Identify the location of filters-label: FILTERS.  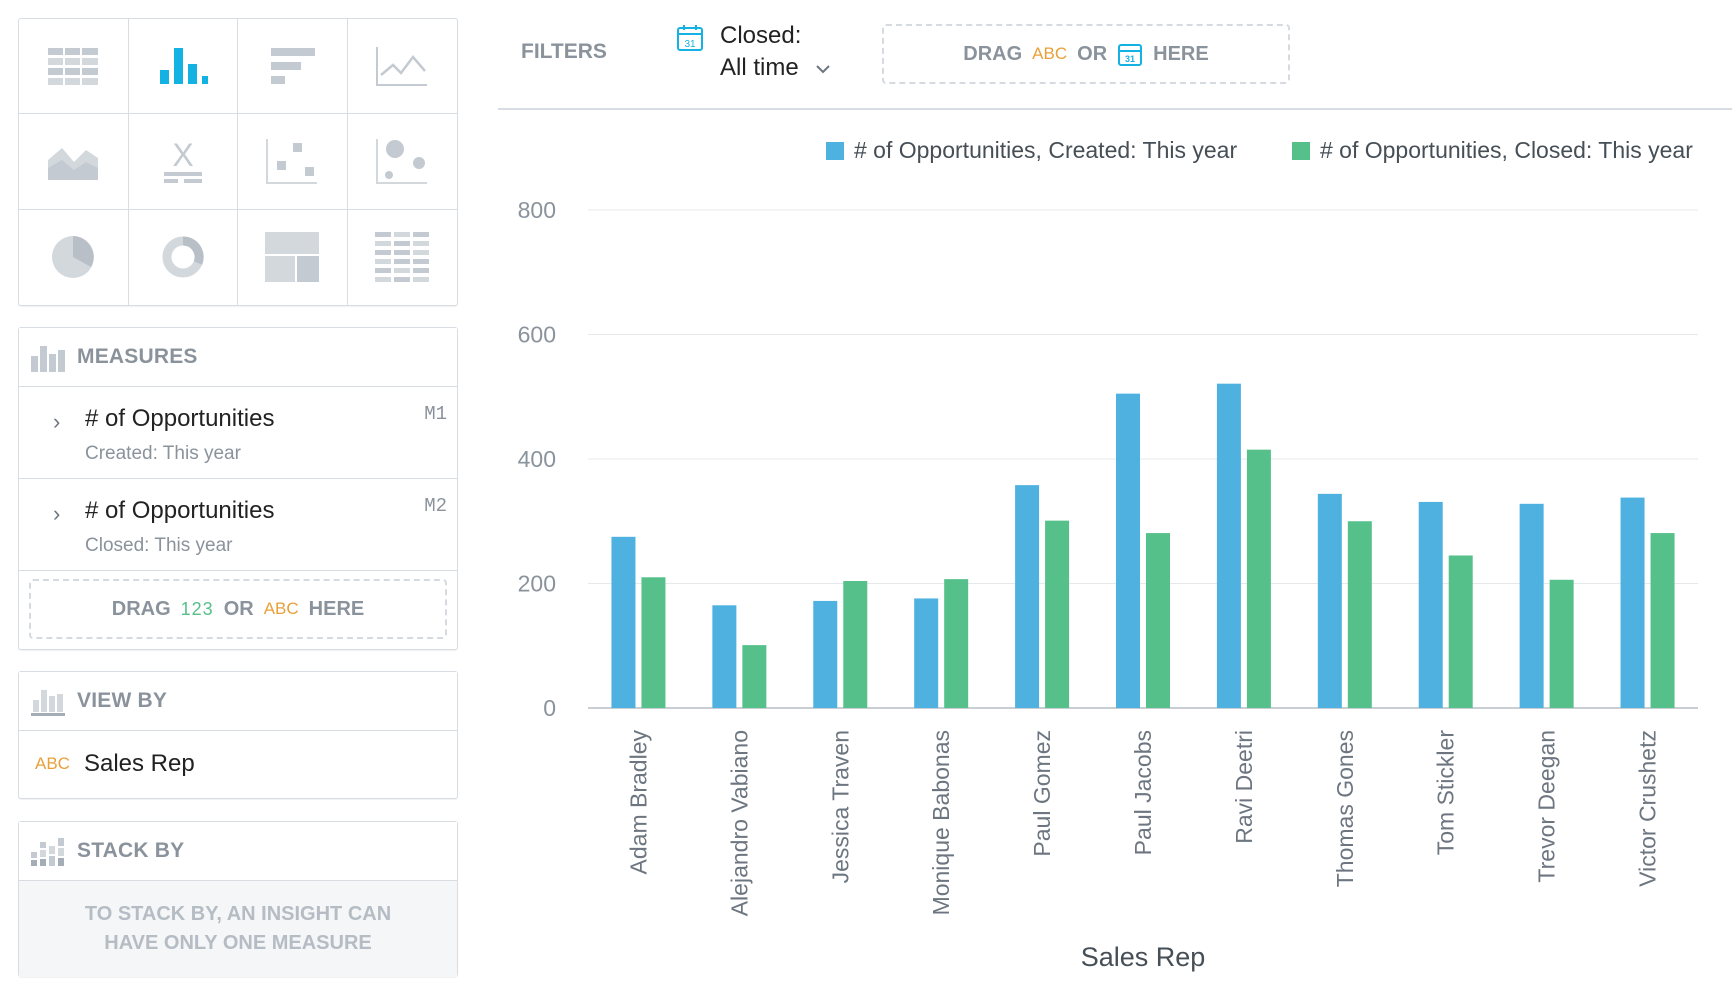
(564, 51).